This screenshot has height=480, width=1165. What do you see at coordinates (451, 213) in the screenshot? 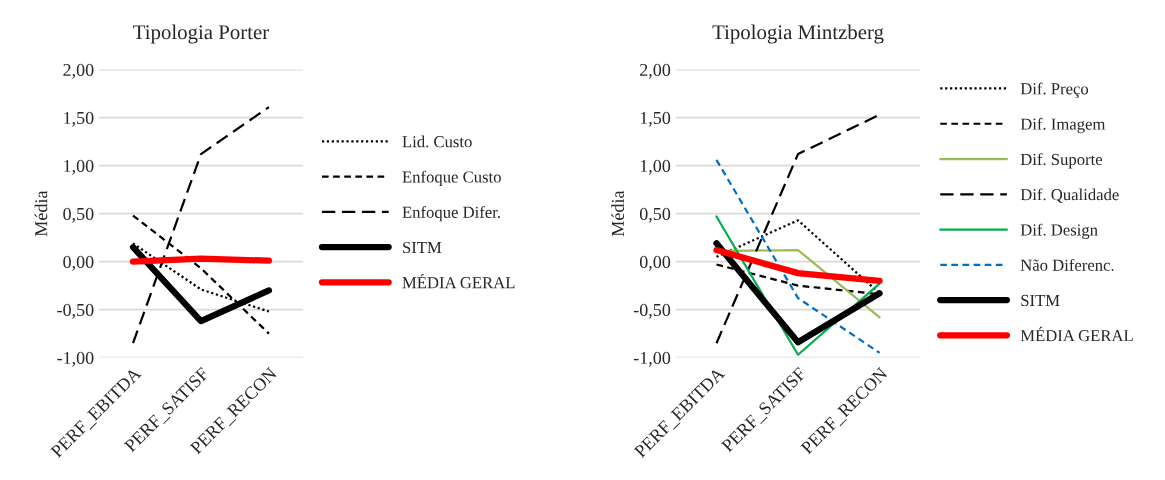
I see `legend-label: Enfoque Difer.` at bounding box center [451, 213].